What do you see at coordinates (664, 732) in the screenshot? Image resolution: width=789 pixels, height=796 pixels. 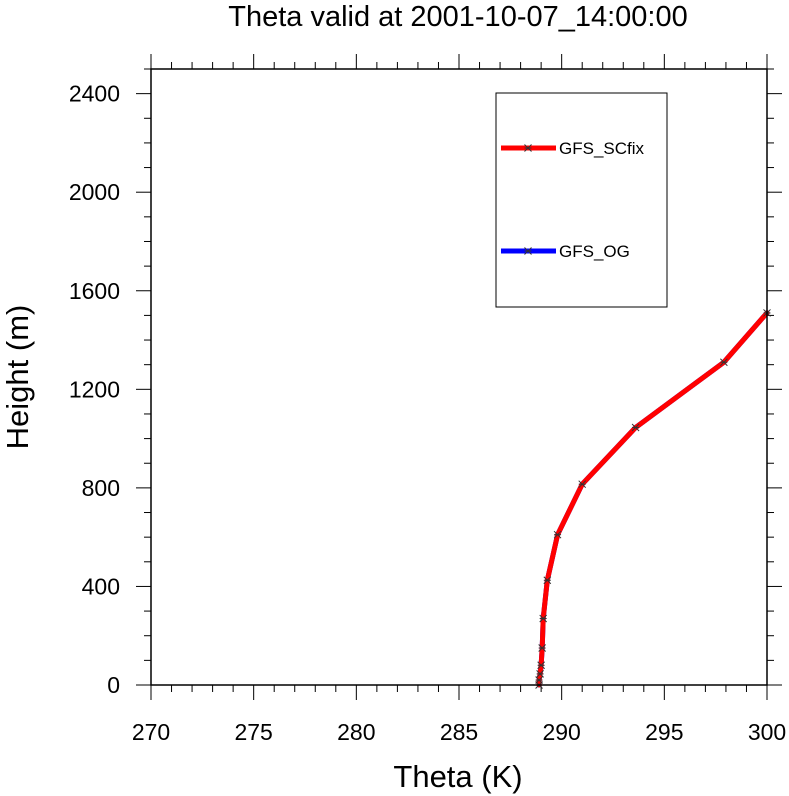 I see `x-tick-label: 295` at bounding box center [664, 732].